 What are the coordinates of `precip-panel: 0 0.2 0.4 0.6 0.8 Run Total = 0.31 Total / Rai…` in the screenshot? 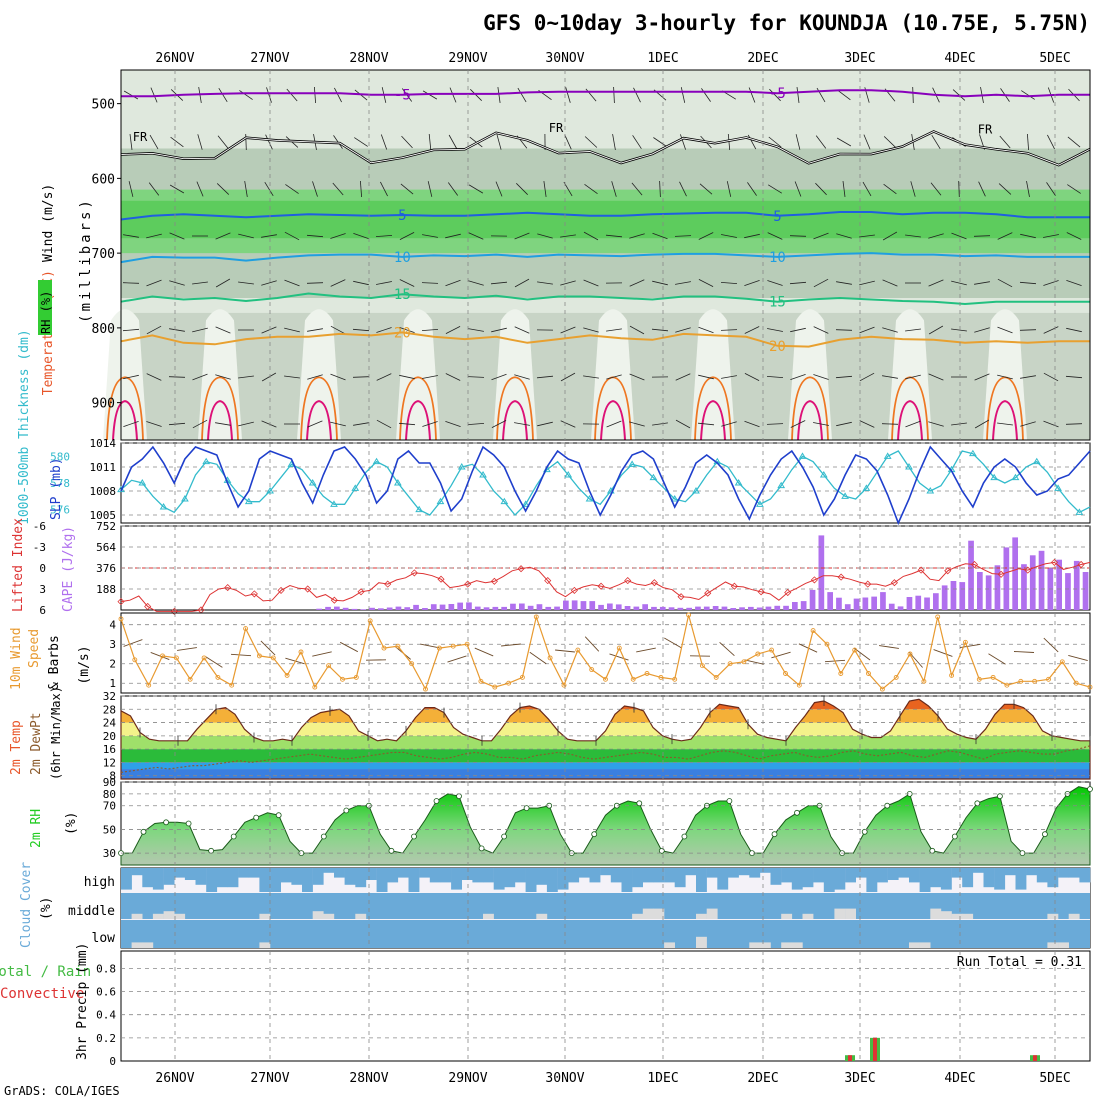 It's located at (545, 1005).